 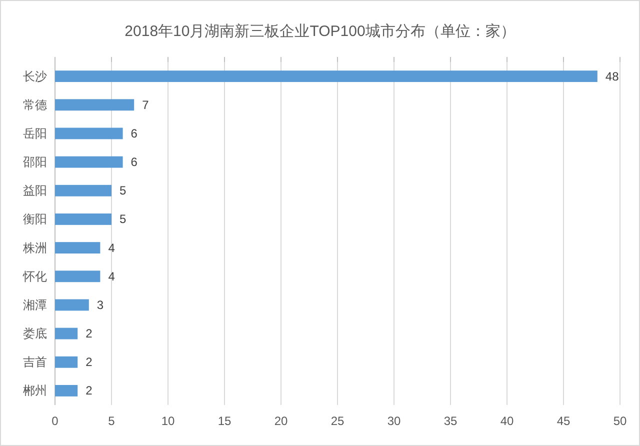 What do you see at coordinates (112, 421) in the screenshot?
I see `x-tick-label: 5` at bounding box center [112, 421].